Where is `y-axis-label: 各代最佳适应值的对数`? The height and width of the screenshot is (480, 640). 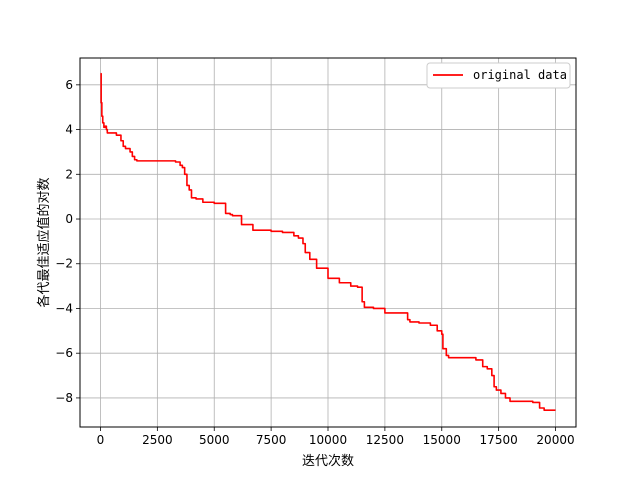 y-axis-label: 各代最佳适应值的对数 is located at coordinates (44, 242).